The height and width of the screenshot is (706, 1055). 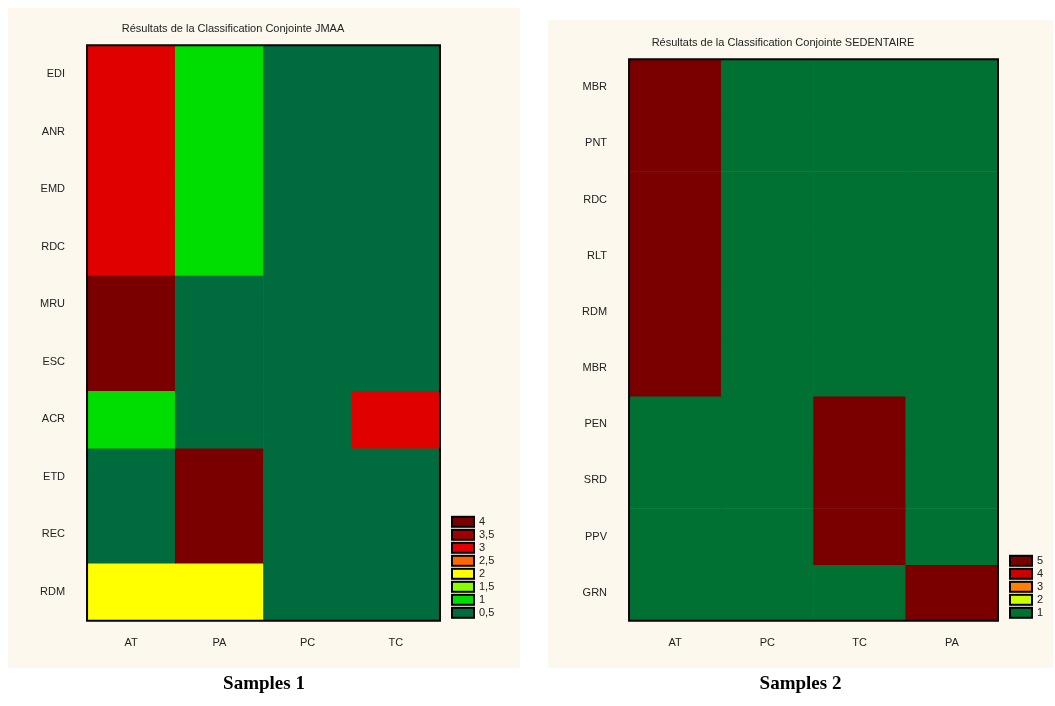 What do you see at coordinates (52, 303) in the screenshot?
I see `y-tick-label: MRU` at bounding box center [52, 303].